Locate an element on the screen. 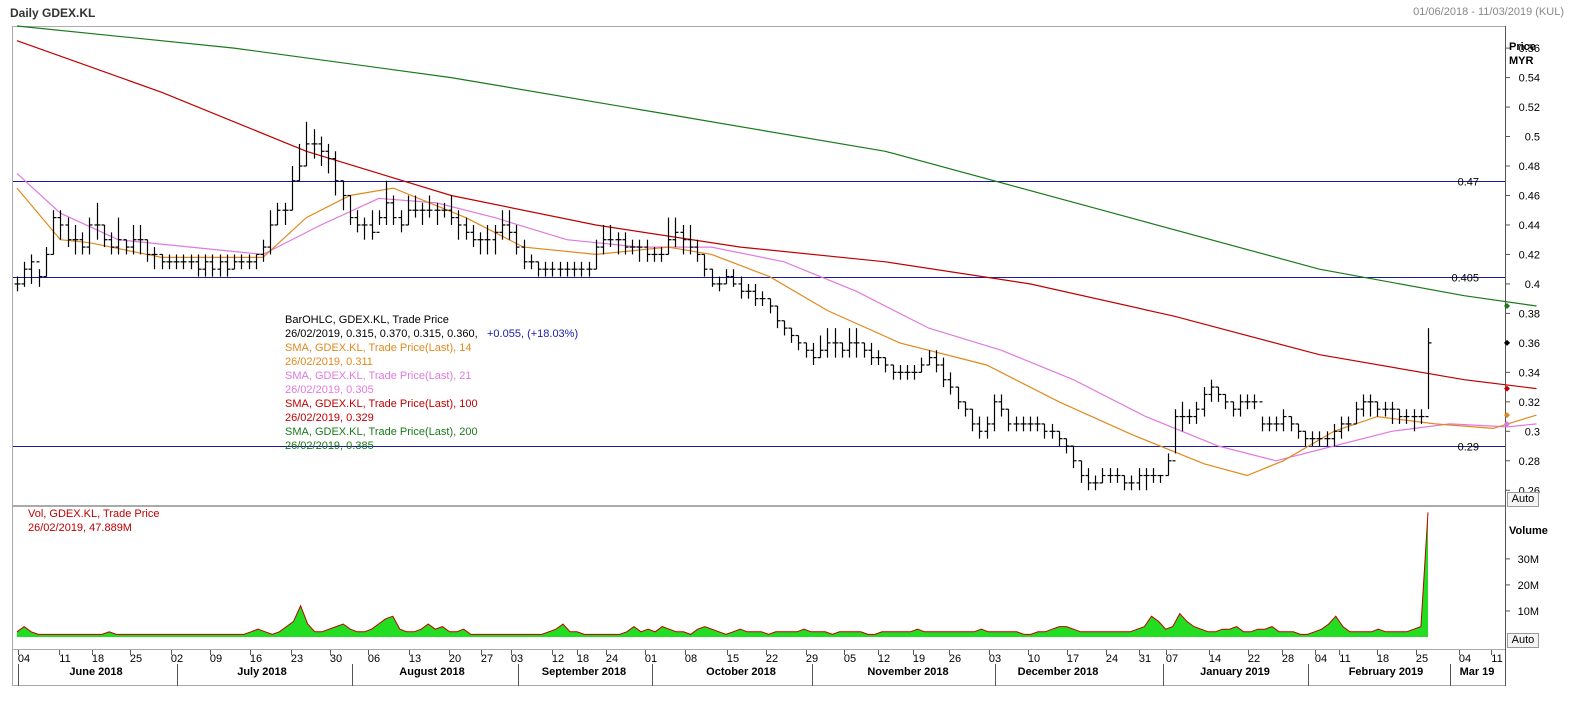  legend-series-name: SMA, GDEX.KL, Trade Price(Last), 200 is located at coordinates (381, 432).